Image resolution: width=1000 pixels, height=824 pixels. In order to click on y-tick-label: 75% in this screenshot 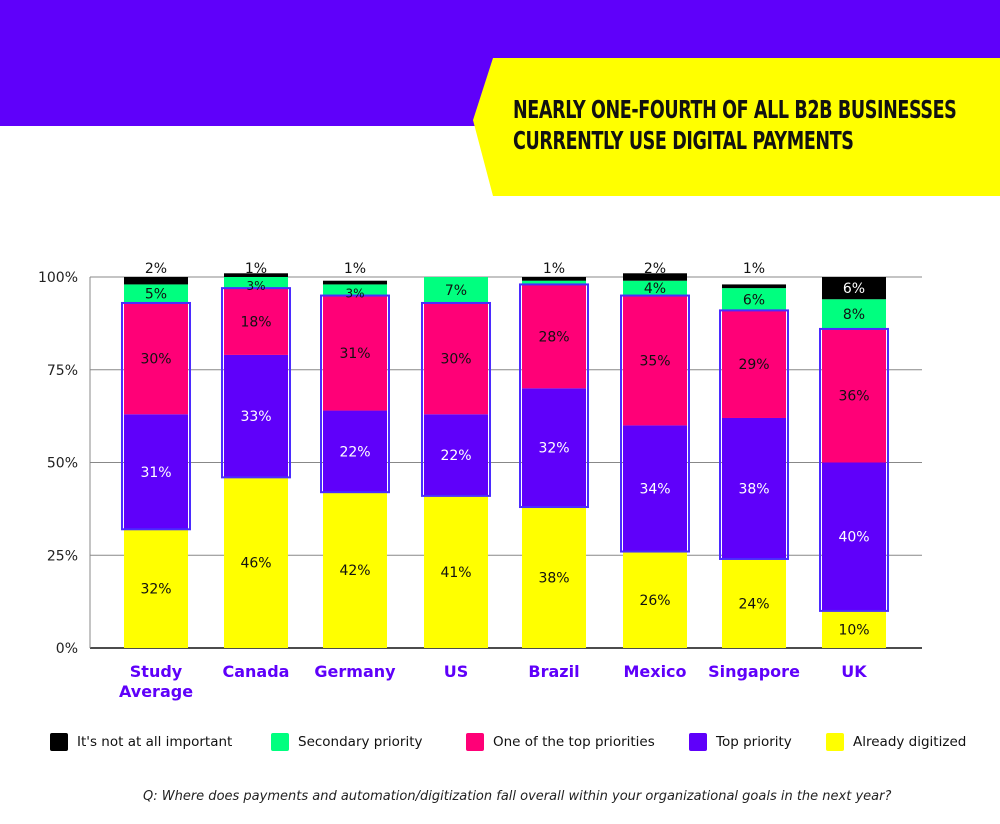, I will do `click(62, 371)`.